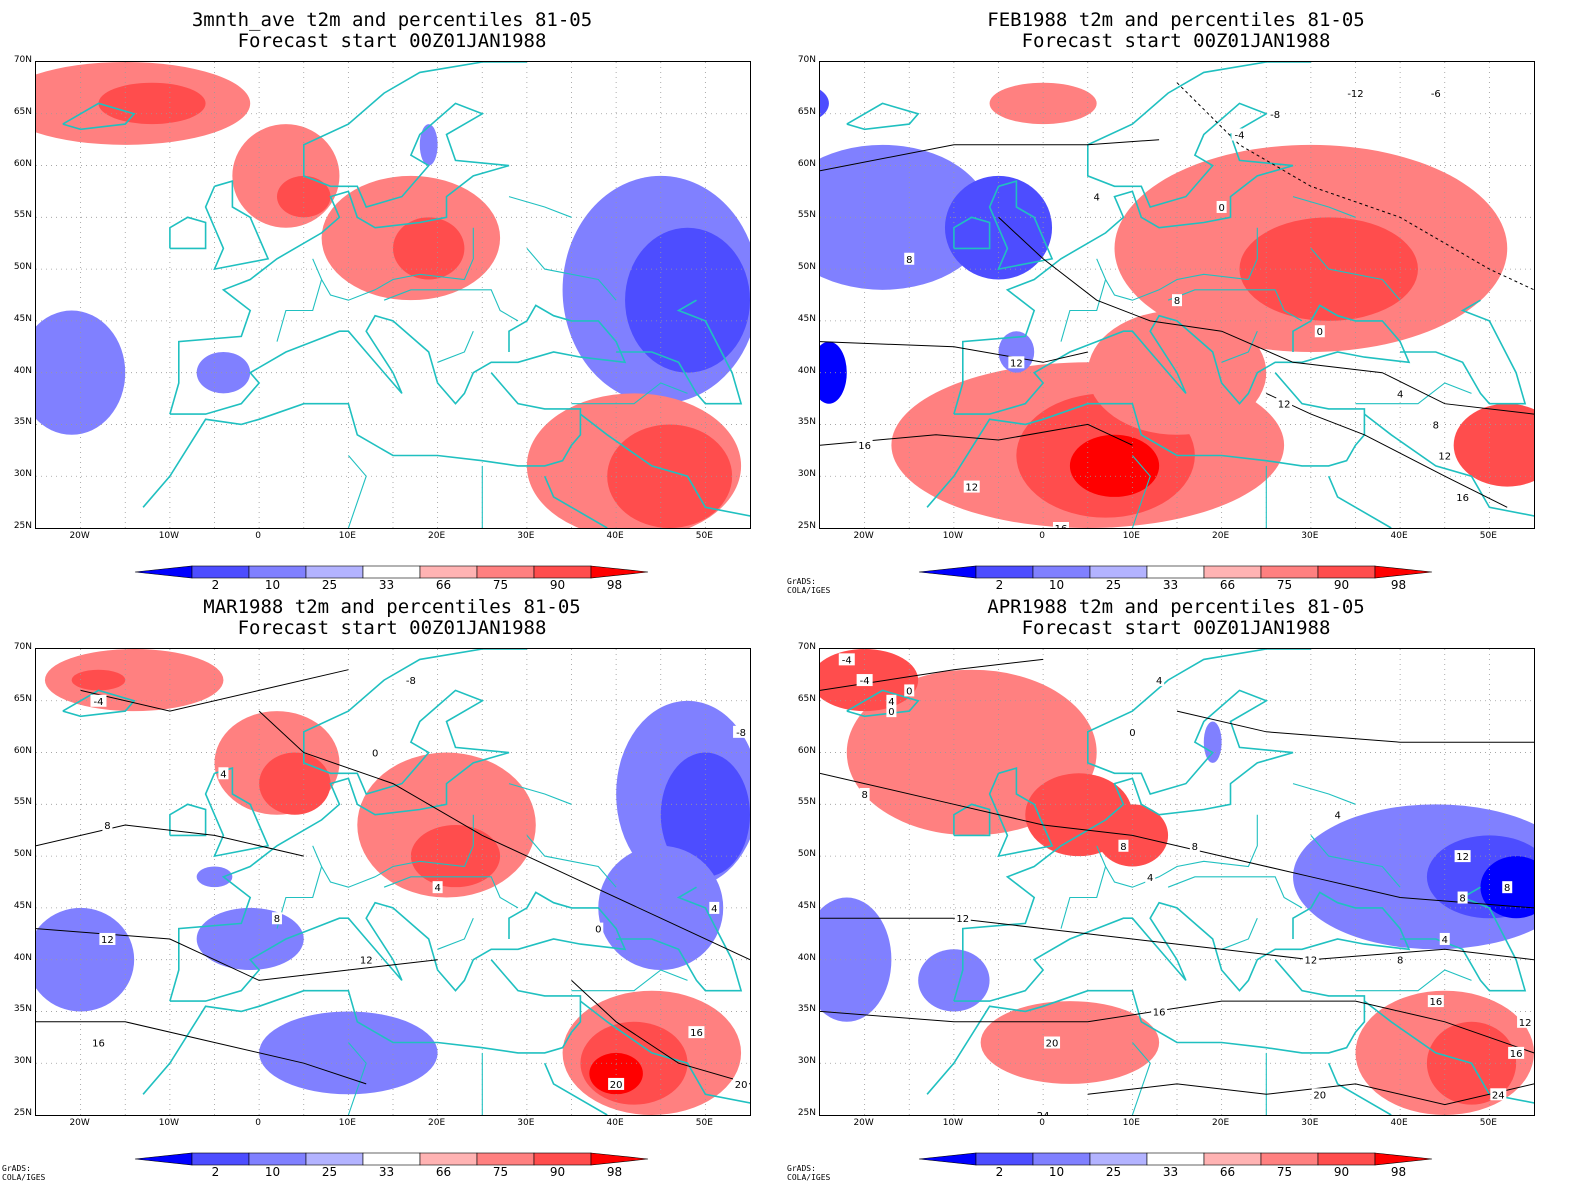  I want to click on contour-label: 24, so click(1498, 1095).